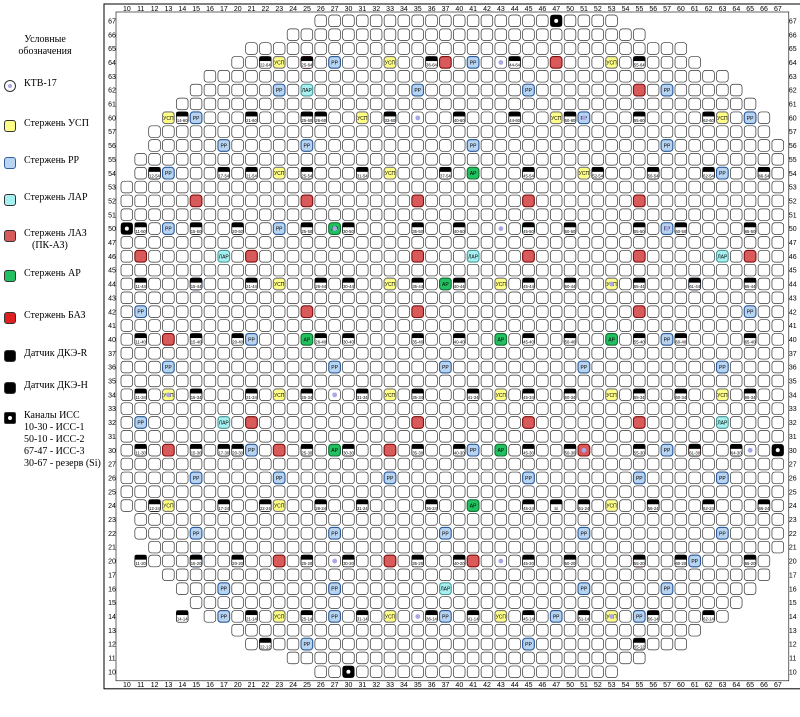 The height and width of the screenshot is (717, 800). Describe the element at coordinates (335, 685) in the screenshot. I see `x-tick-label-bottom: 27` at that location.